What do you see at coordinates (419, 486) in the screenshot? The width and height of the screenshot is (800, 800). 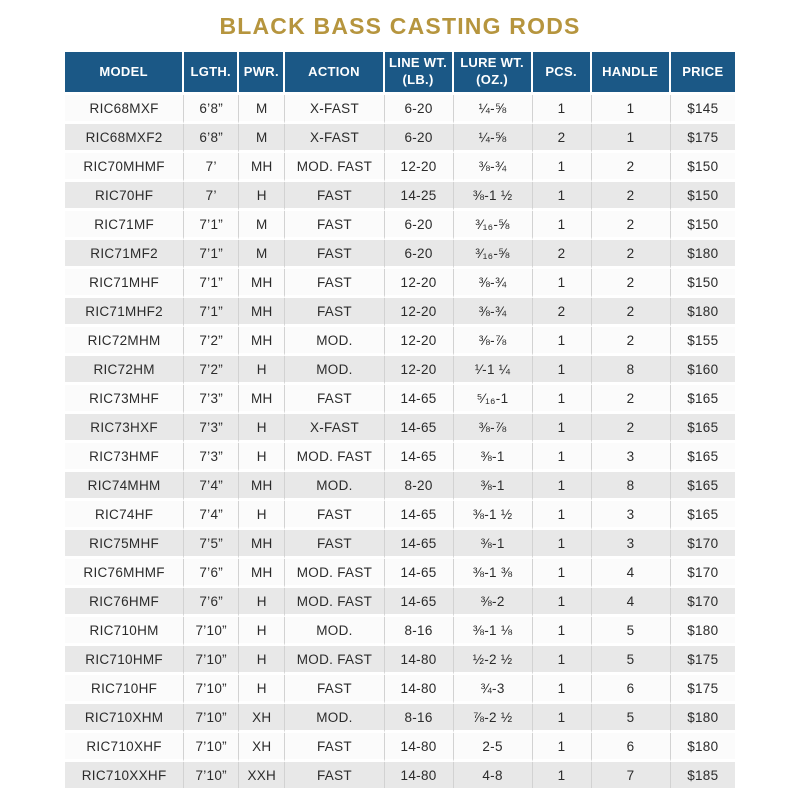 I see `cell-line-wt: 8-20` at bounding box center [419, 486].